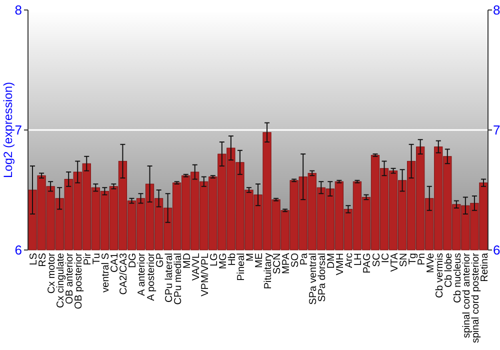 This screenshot has height=350, width=500. What do you see at coordinates (18, 130) in the screenshot?
I see `y-tick-label: 7` at bounding box center [18, 130].